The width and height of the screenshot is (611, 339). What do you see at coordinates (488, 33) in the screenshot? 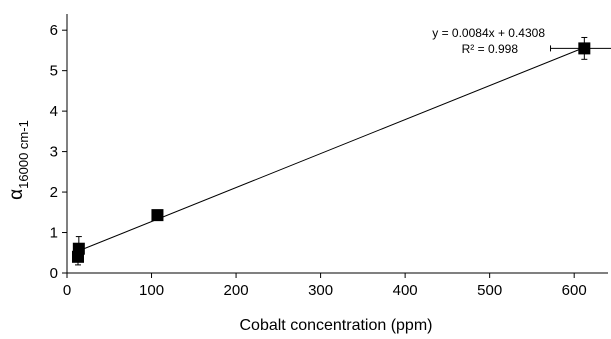
I see `fit-equation-label: y = 0.0084x + 0.4308` at bounding box center [488, 33].